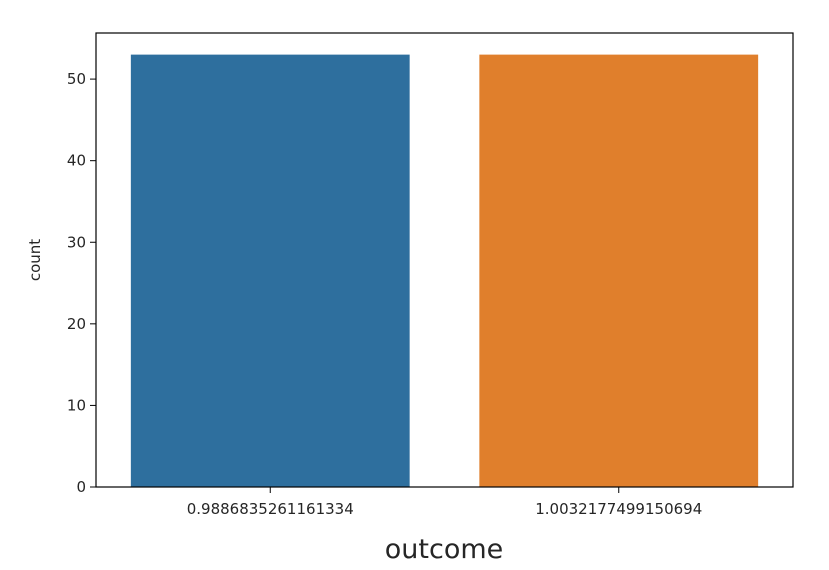 This screenshot has width=829, height=570. I want to click on x-axis-ticks: 0.9886835261161334 1.0032177499150694, so click(444, 502).